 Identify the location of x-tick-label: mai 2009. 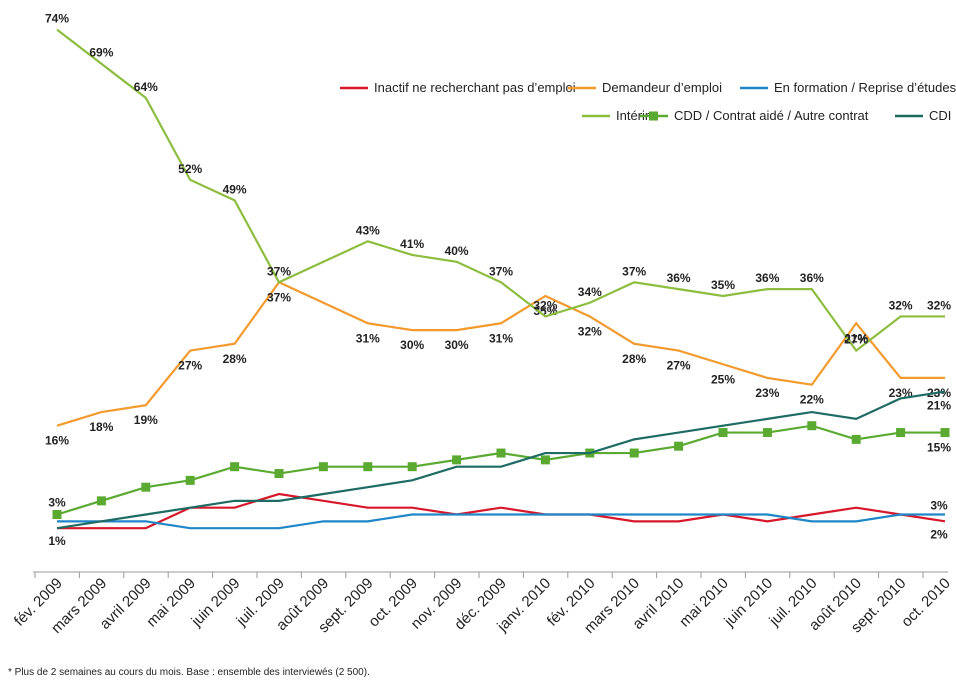
(171, 603).